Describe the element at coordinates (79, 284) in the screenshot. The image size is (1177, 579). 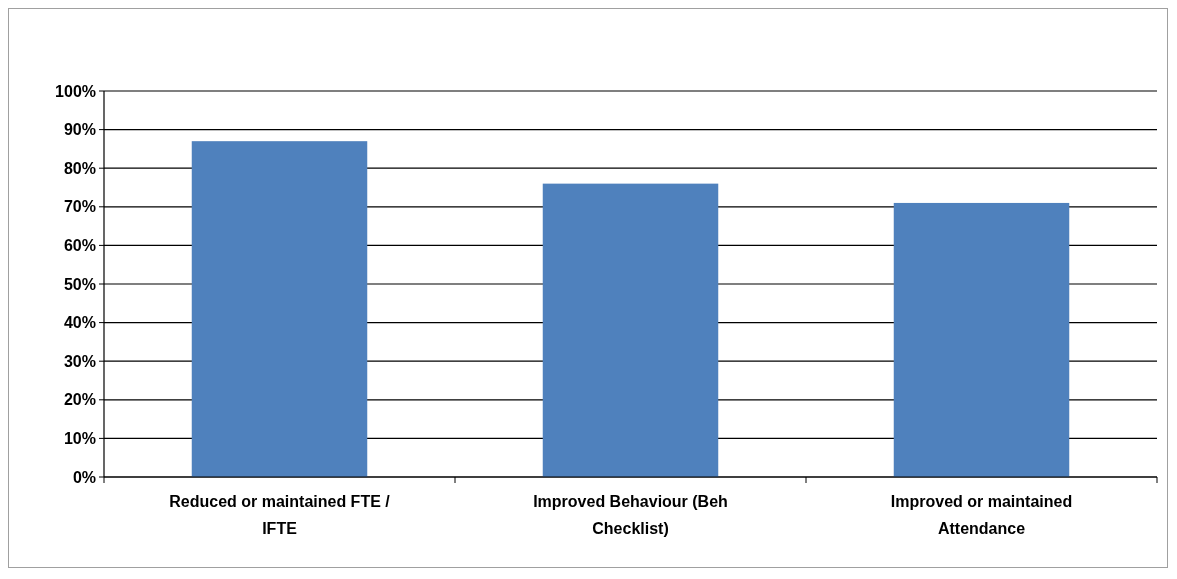
I see `y-tick-label: 50%` at that location.